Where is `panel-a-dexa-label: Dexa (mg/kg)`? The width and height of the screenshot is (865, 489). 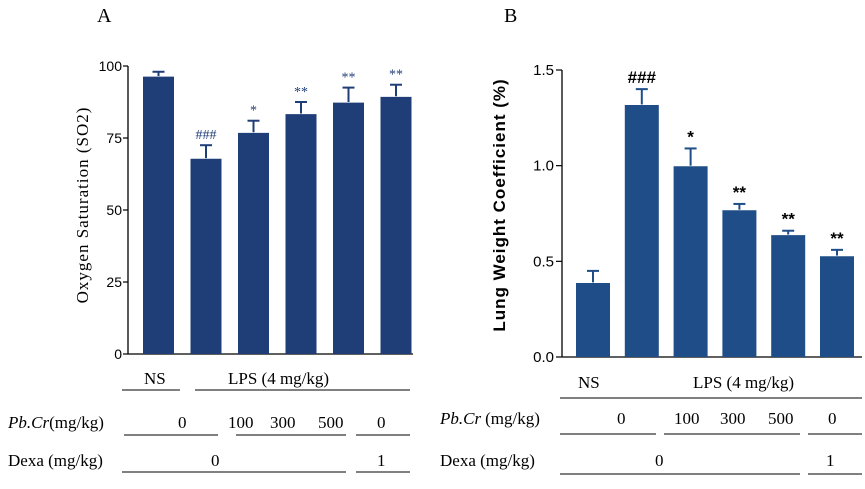 panel-a-dexa-label: Dexa (mg/kg) is located at coordinates (55, 460).